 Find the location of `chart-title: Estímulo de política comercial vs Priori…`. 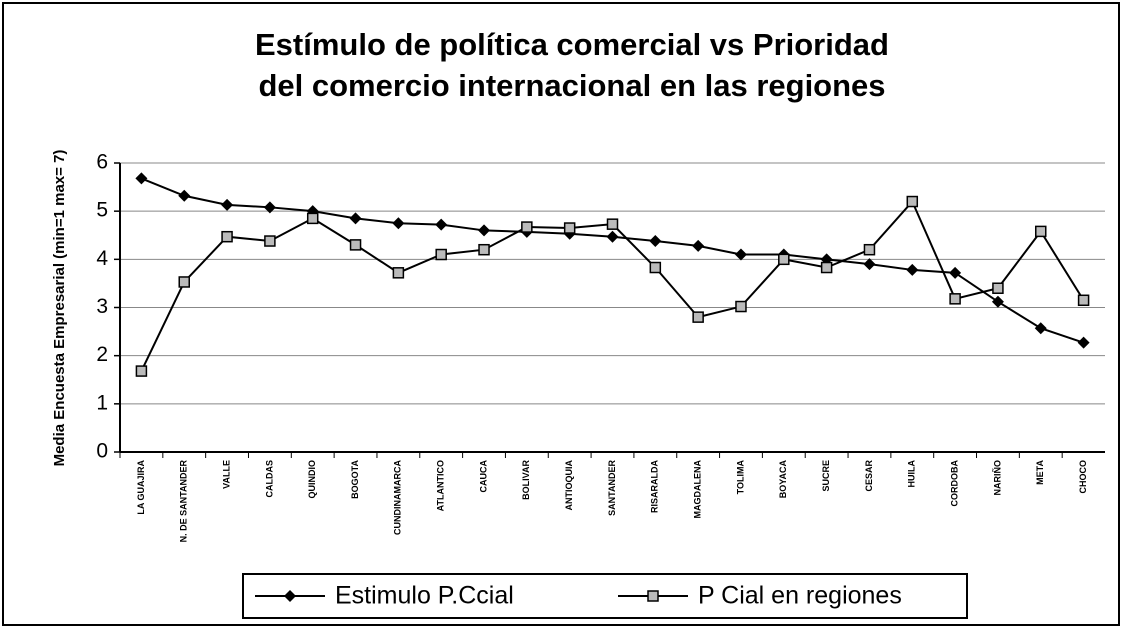

chart-title: Estímulo de política comercial vs Priori… is located at coordinates (572, 44).